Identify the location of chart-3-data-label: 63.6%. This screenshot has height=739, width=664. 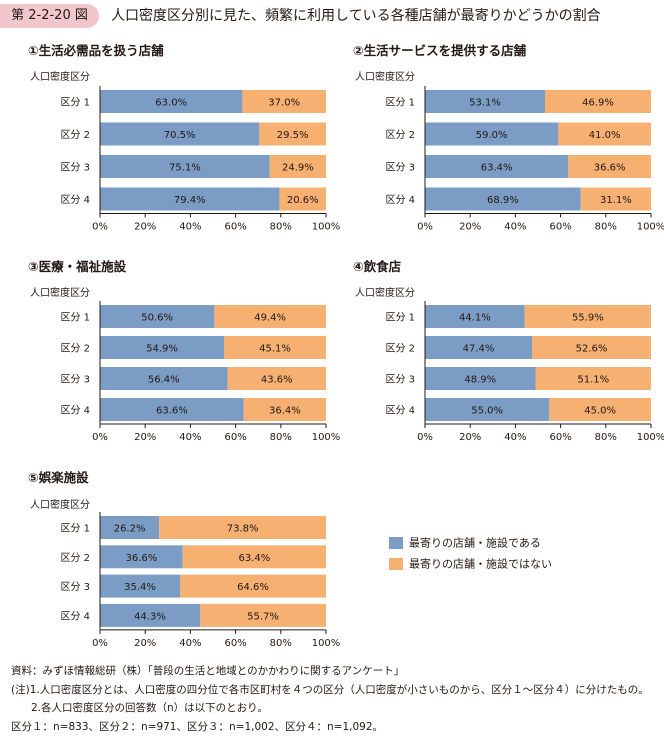
(172, 411).